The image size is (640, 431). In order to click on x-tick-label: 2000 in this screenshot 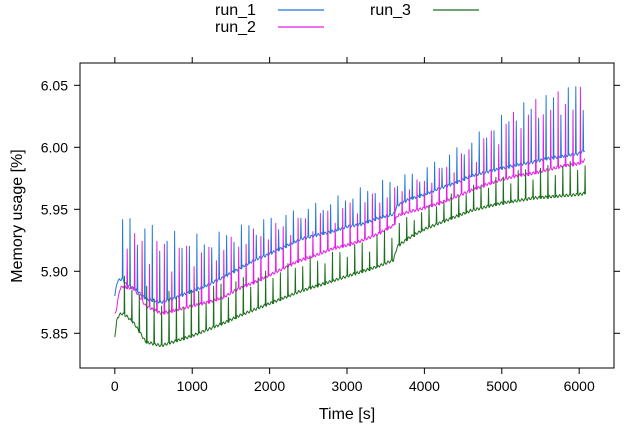, I will do `click(269, 386)`.